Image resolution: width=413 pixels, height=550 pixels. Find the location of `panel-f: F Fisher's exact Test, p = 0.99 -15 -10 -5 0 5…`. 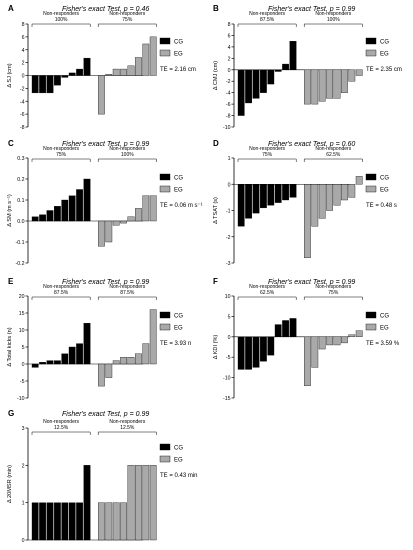

panel-f: F Fisher's exact Test, p = 0.99 -15 -10 -5 0 5… is located at coordinates (306, 339).